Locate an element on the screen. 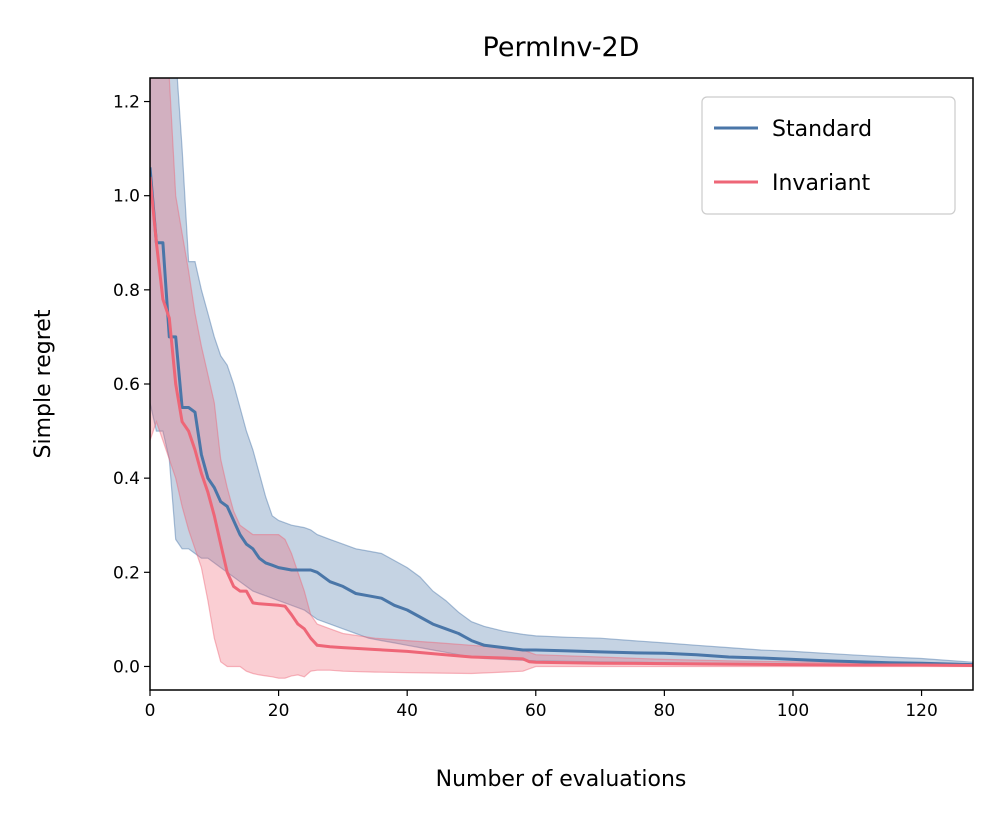 This screenshot has width=1000, height=824. y-tick-label: 0.4 is located at coordinates (126, 479).